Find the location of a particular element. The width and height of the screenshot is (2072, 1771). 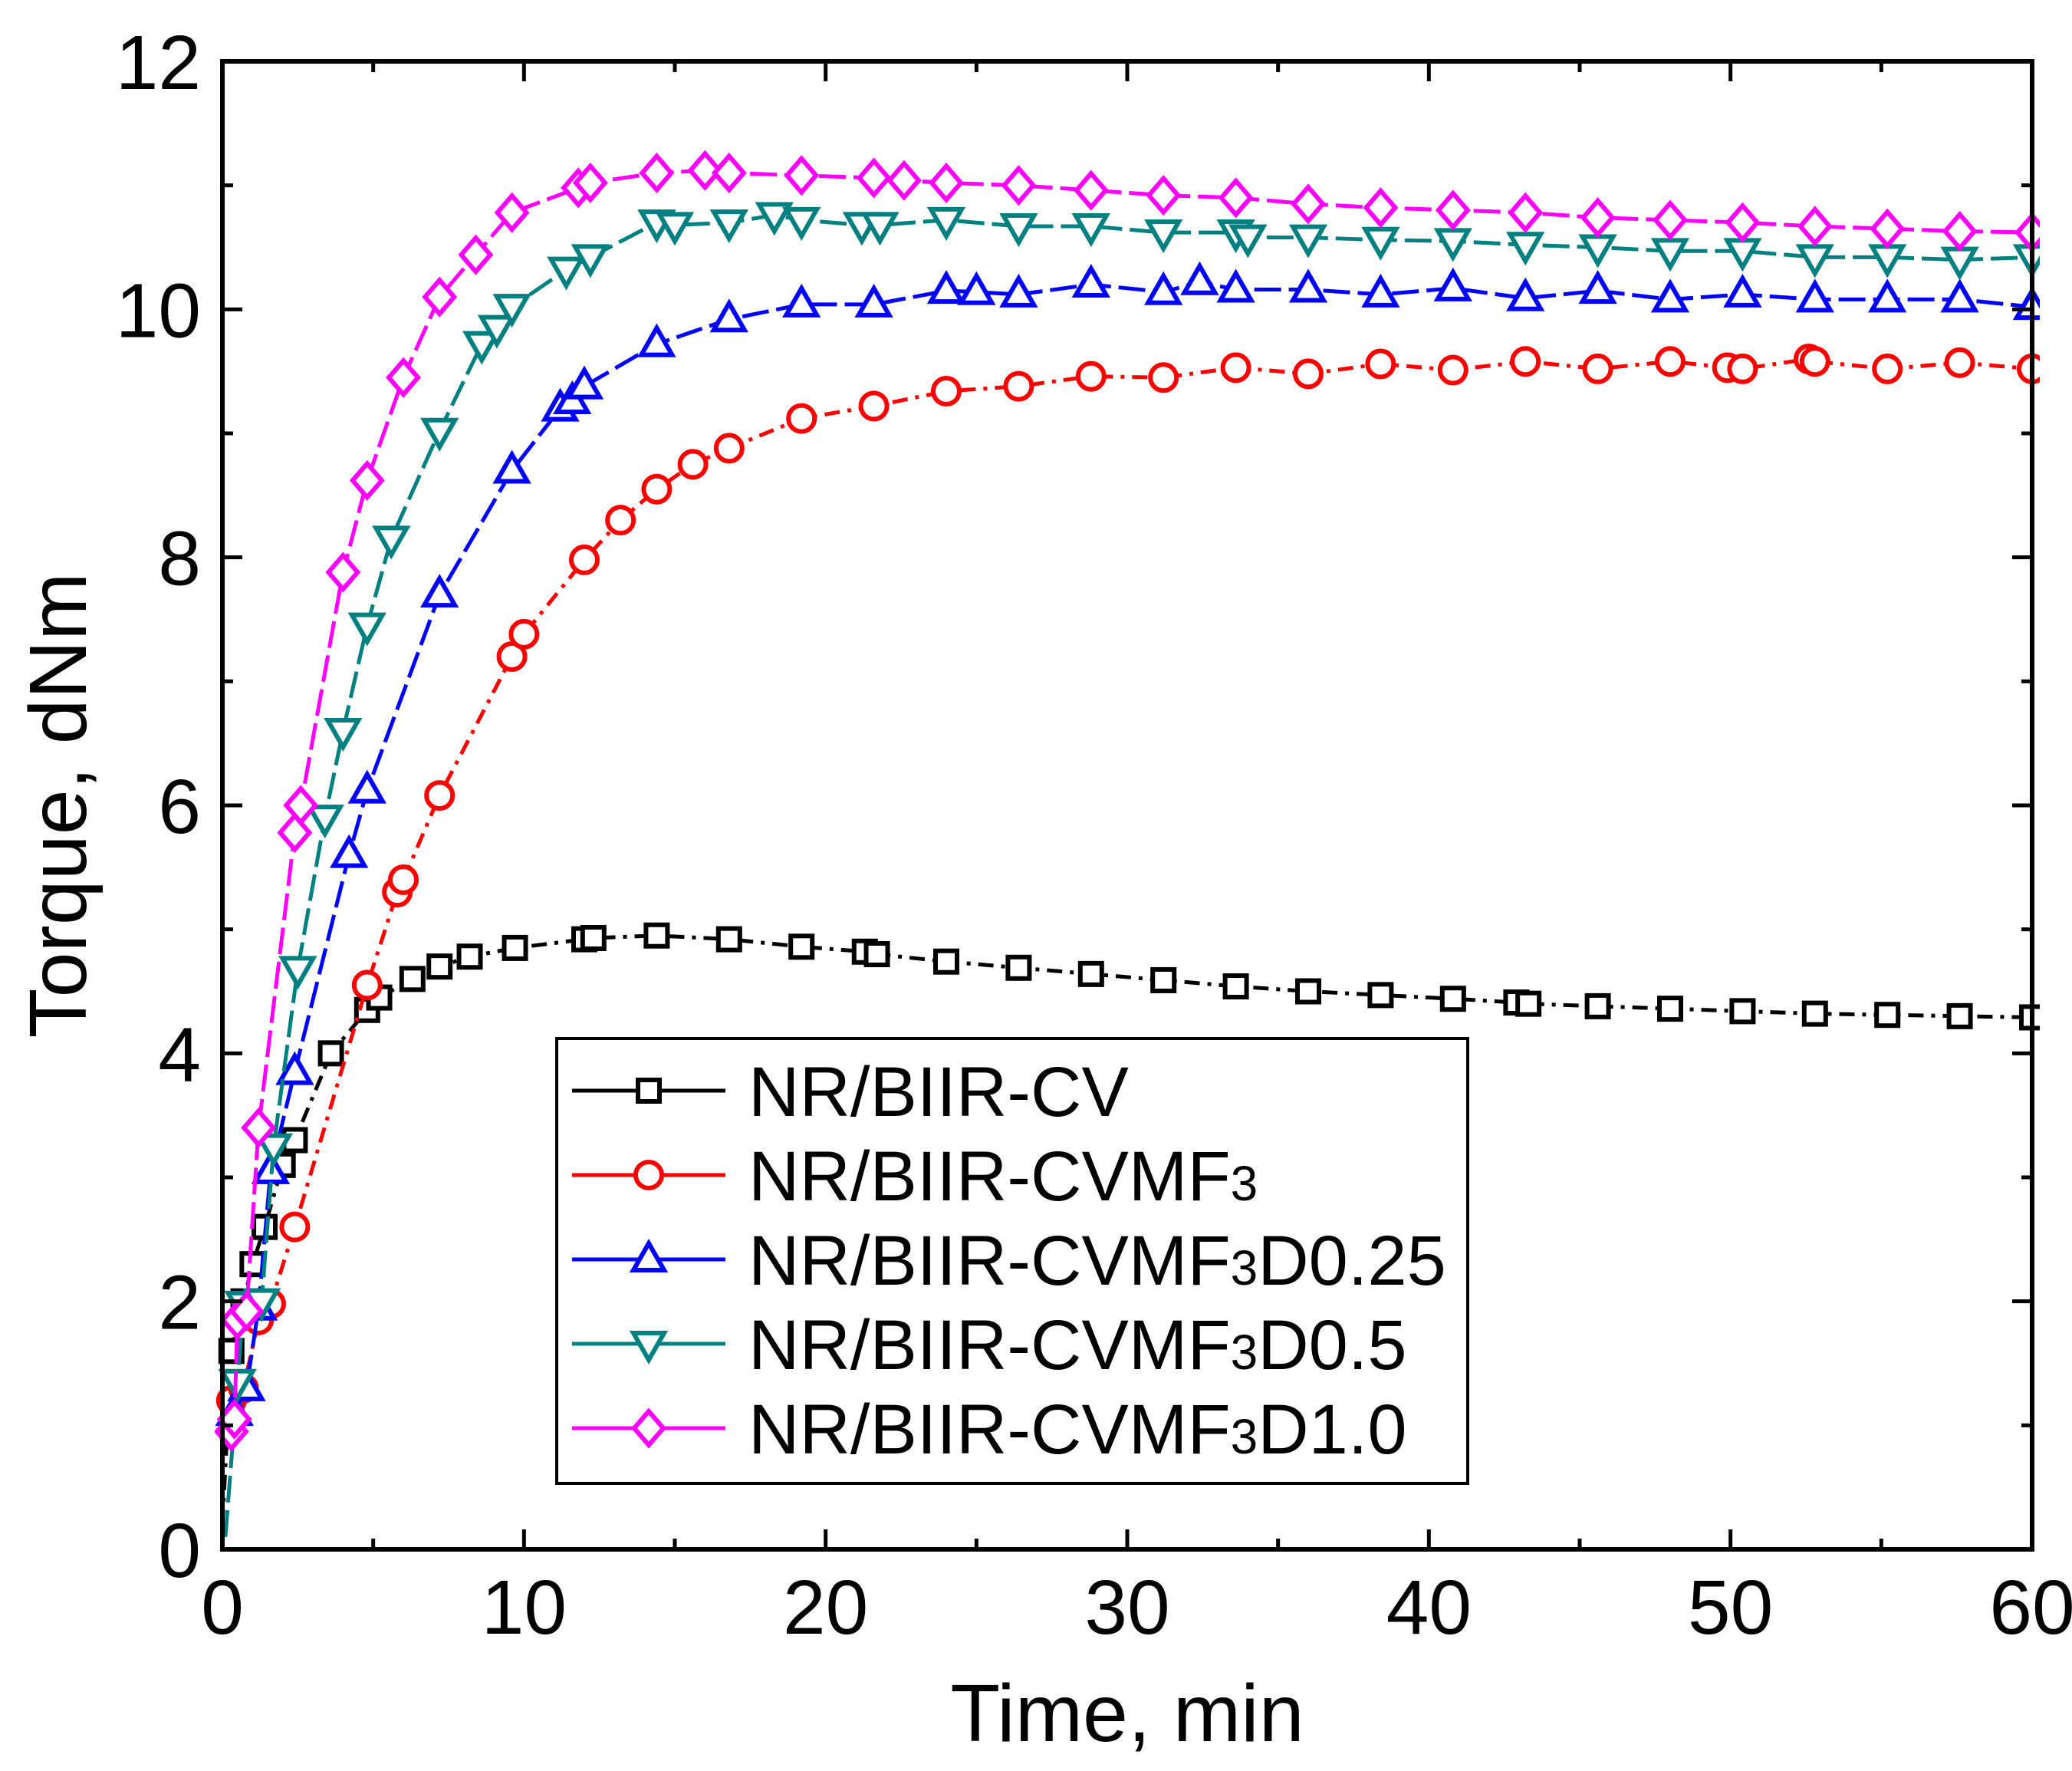

x-tick-label: 60 is located at coordinates (2030, 1608).